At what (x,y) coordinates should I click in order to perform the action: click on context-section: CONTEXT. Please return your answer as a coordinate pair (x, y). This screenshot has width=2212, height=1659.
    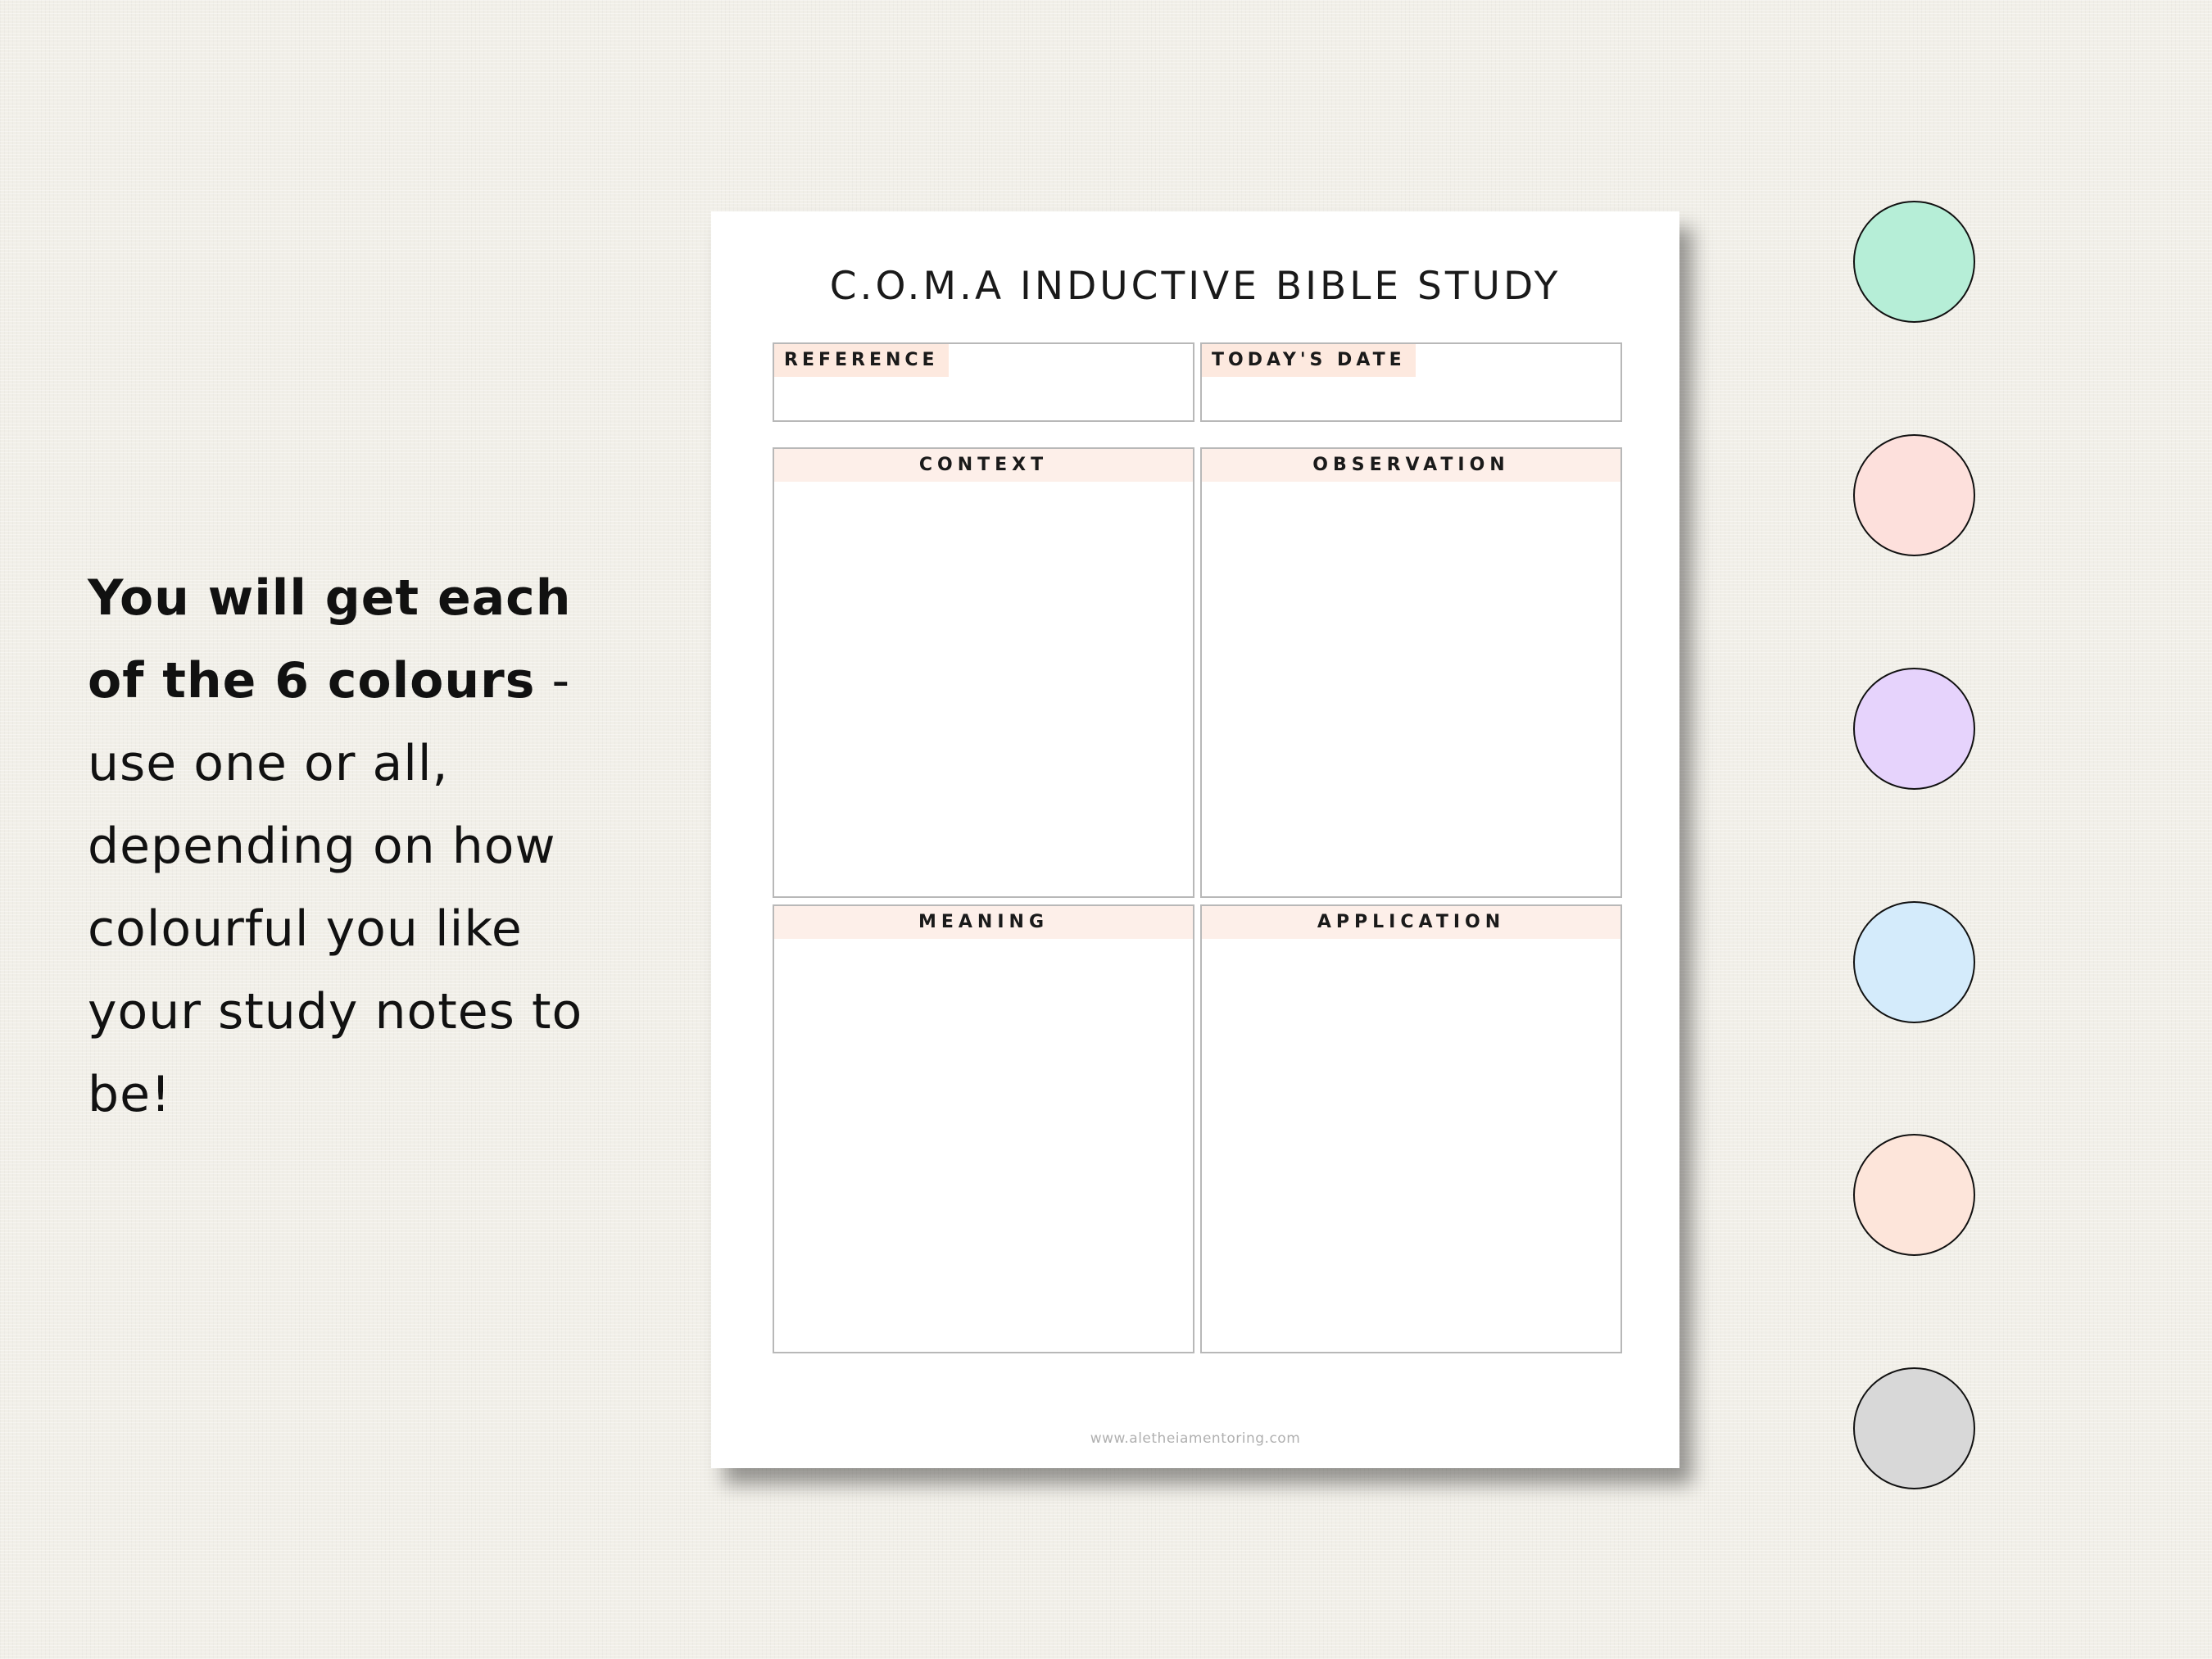
    Looking at the image, I should click on (983, 672).